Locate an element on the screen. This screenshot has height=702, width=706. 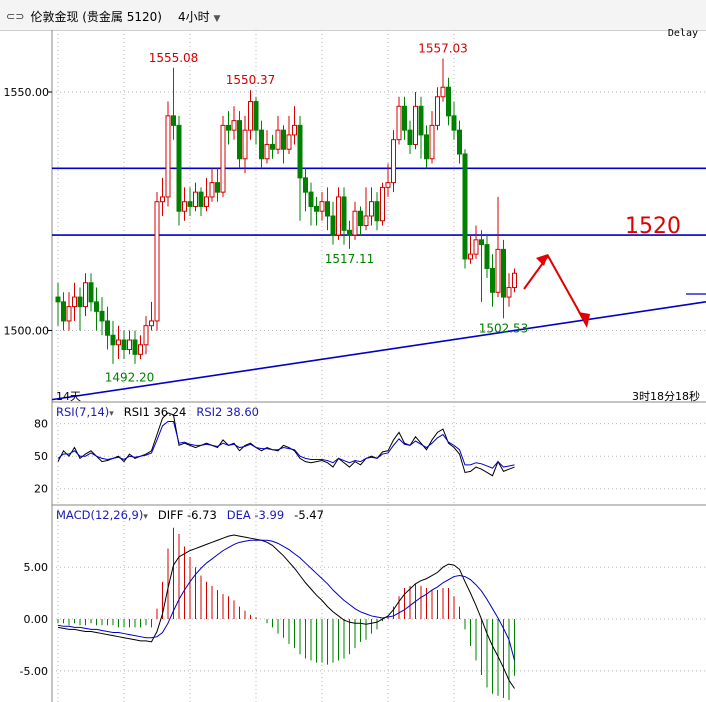
macd-title: MACD(12,26,9)▾ is located at coordinates (102, 515).